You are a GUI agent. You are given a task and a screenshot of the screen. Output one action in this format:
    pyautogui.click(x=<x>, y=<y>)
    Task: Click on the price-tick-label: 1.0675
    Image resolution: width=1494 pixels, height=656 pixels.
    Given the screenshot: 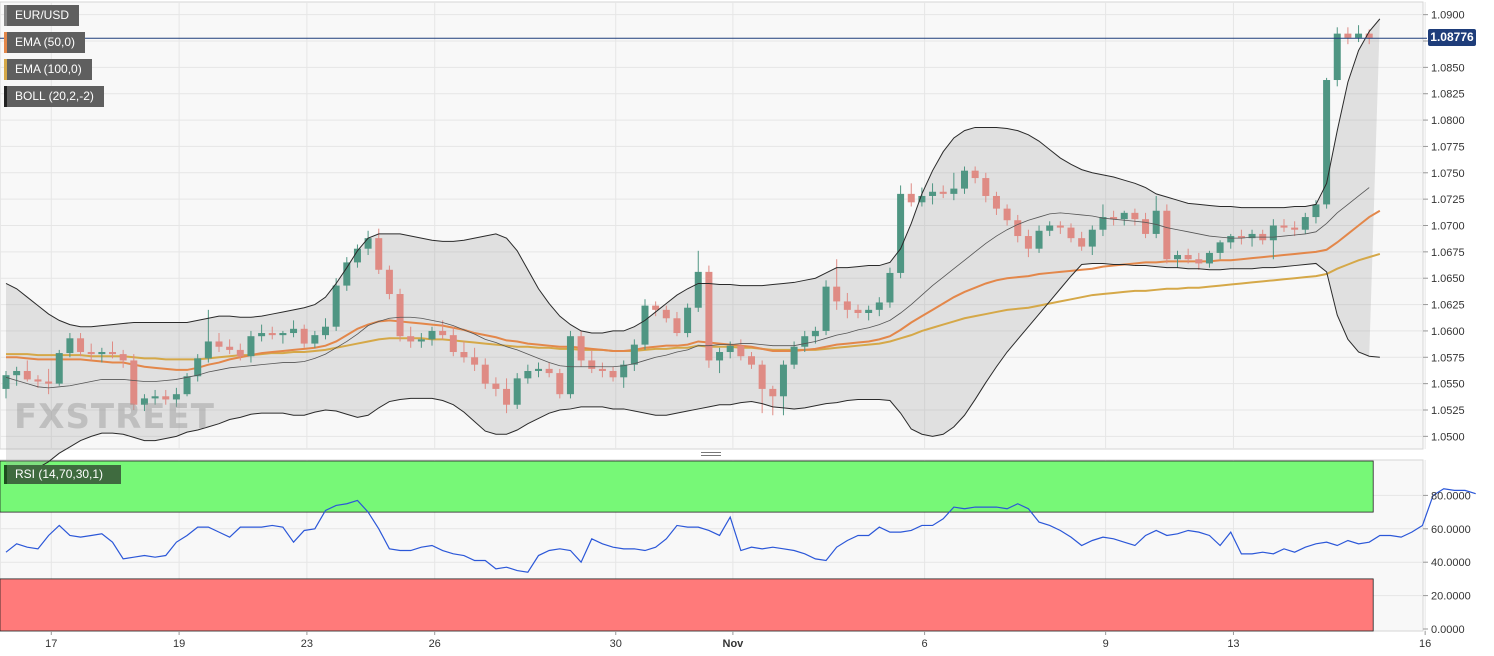 What is the action you would take?
    pyautogui.click(x=1448, y=253)
    